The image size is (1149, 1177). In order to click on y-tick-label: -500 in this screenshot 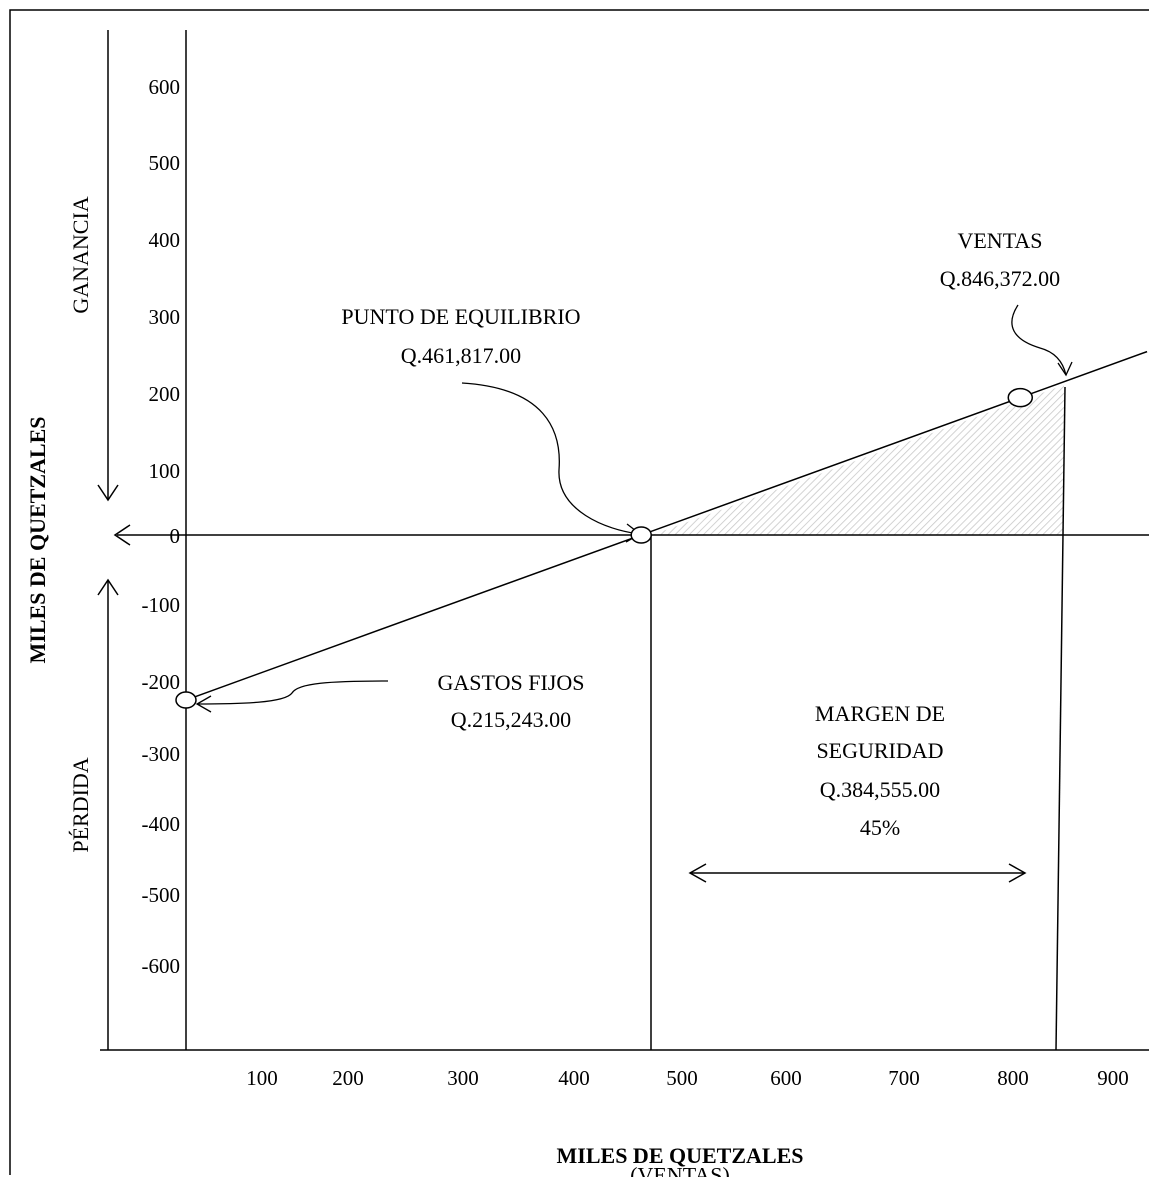, I will do `click(161, 895)`.